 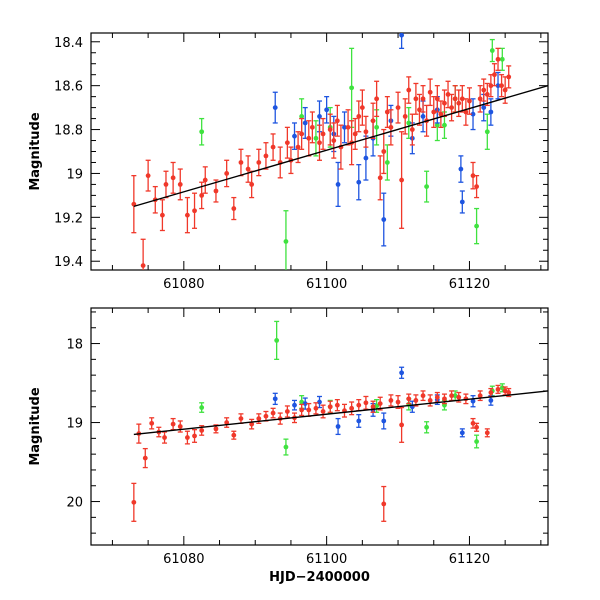 What do you see at coordinates (68, 43) in the screenshot?
I see `y-tick-label: 18.4` at bounding box center [68, 43].